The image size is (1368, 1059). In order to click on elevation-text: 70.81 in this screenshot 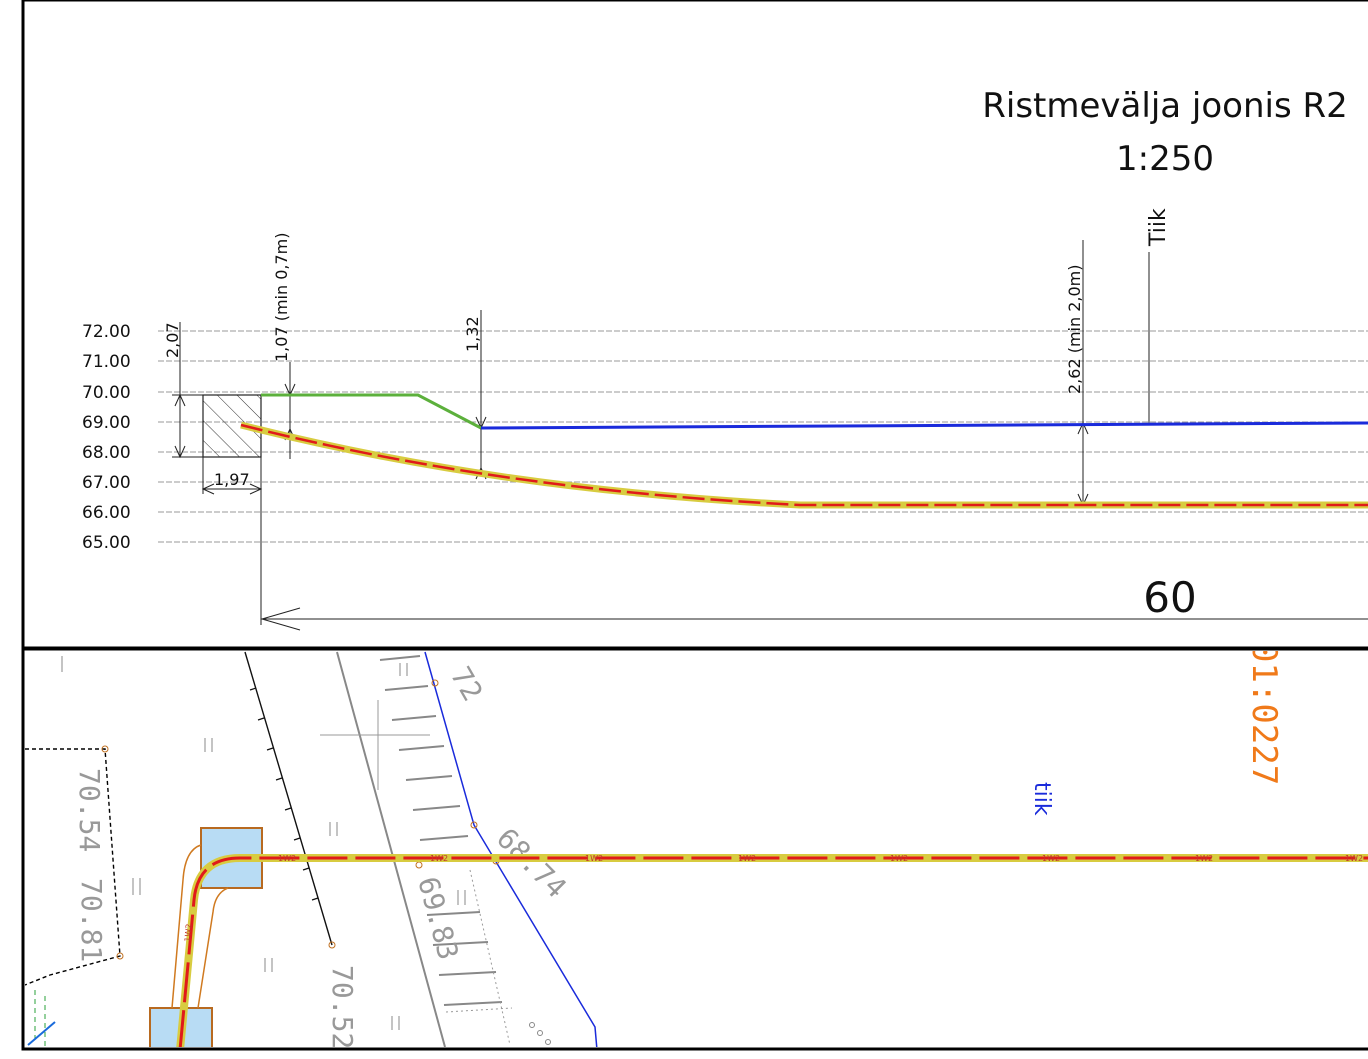, I will do `click(91, 920)`.